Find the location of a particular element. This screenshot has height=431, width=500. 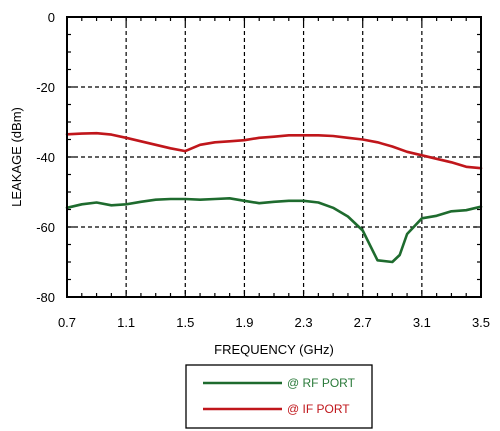

x-tick-label: 2.3 is located at coordinates (304, 322).